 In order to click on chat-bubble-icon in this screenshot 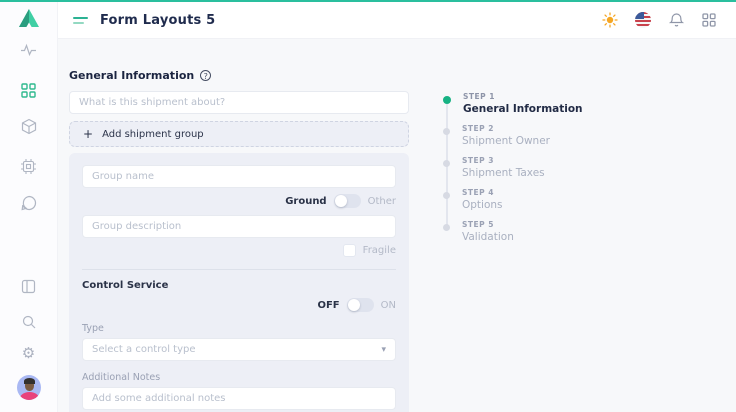, I will do `click(28, 203)`.